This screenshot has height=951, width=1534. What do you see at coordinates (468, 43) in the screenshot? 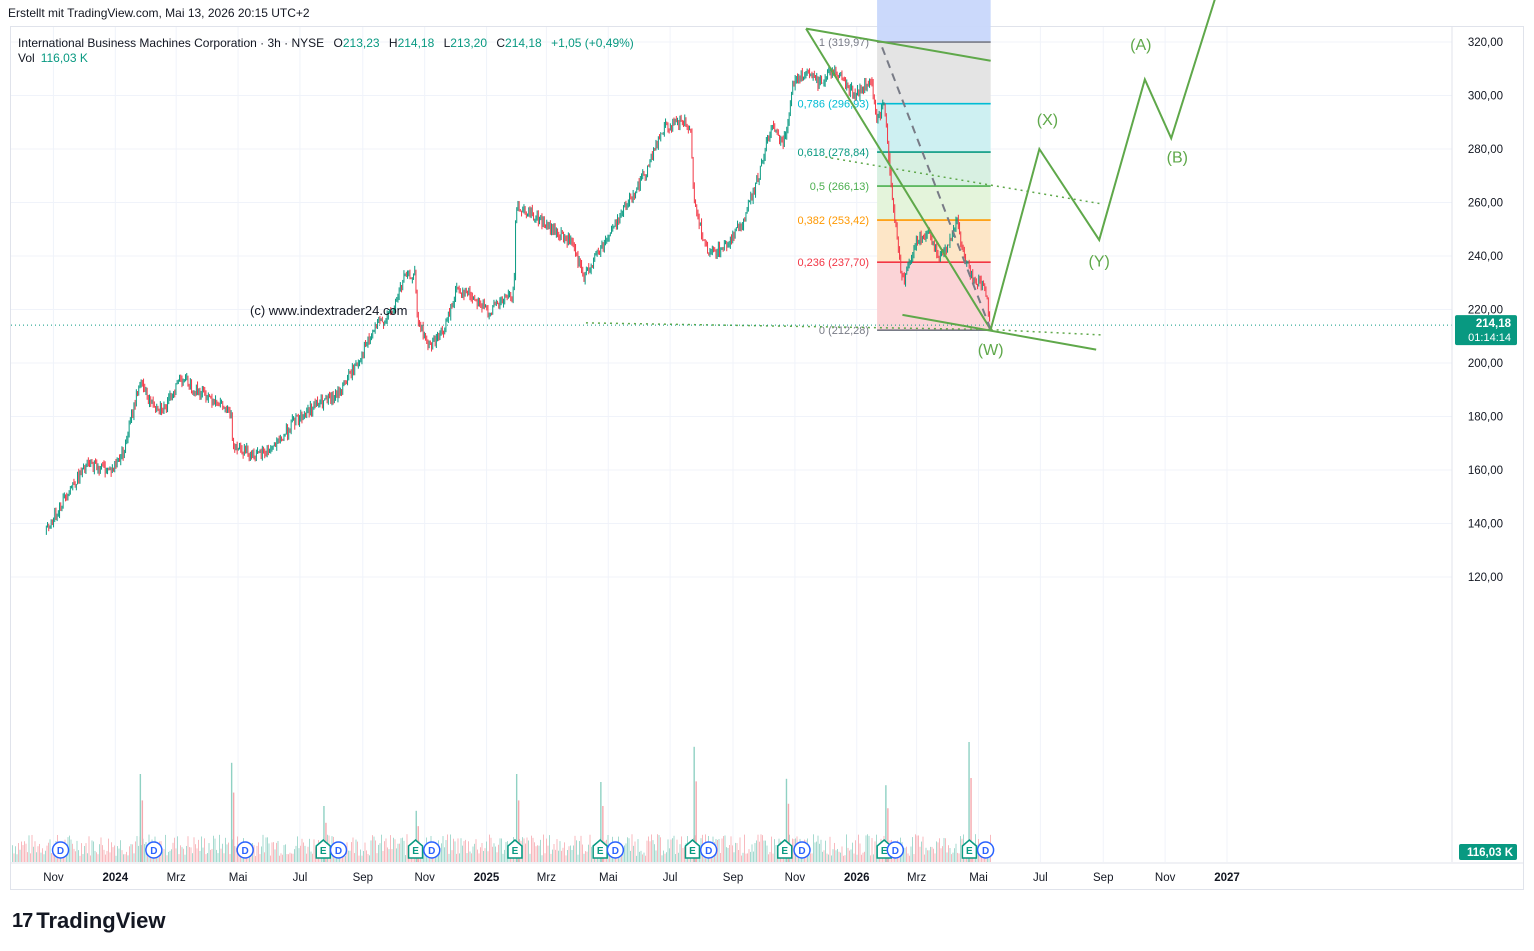
I see `low-value: 213,20` at bounding box center [468, 43].